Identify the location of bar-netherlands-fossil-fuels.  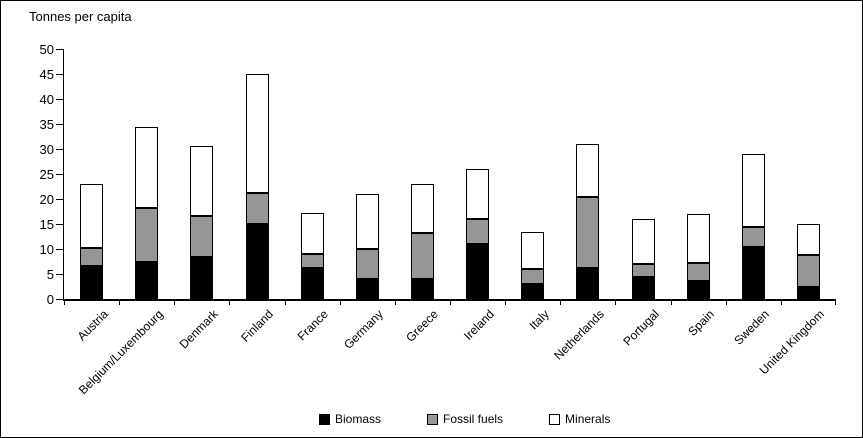
(588, 232).